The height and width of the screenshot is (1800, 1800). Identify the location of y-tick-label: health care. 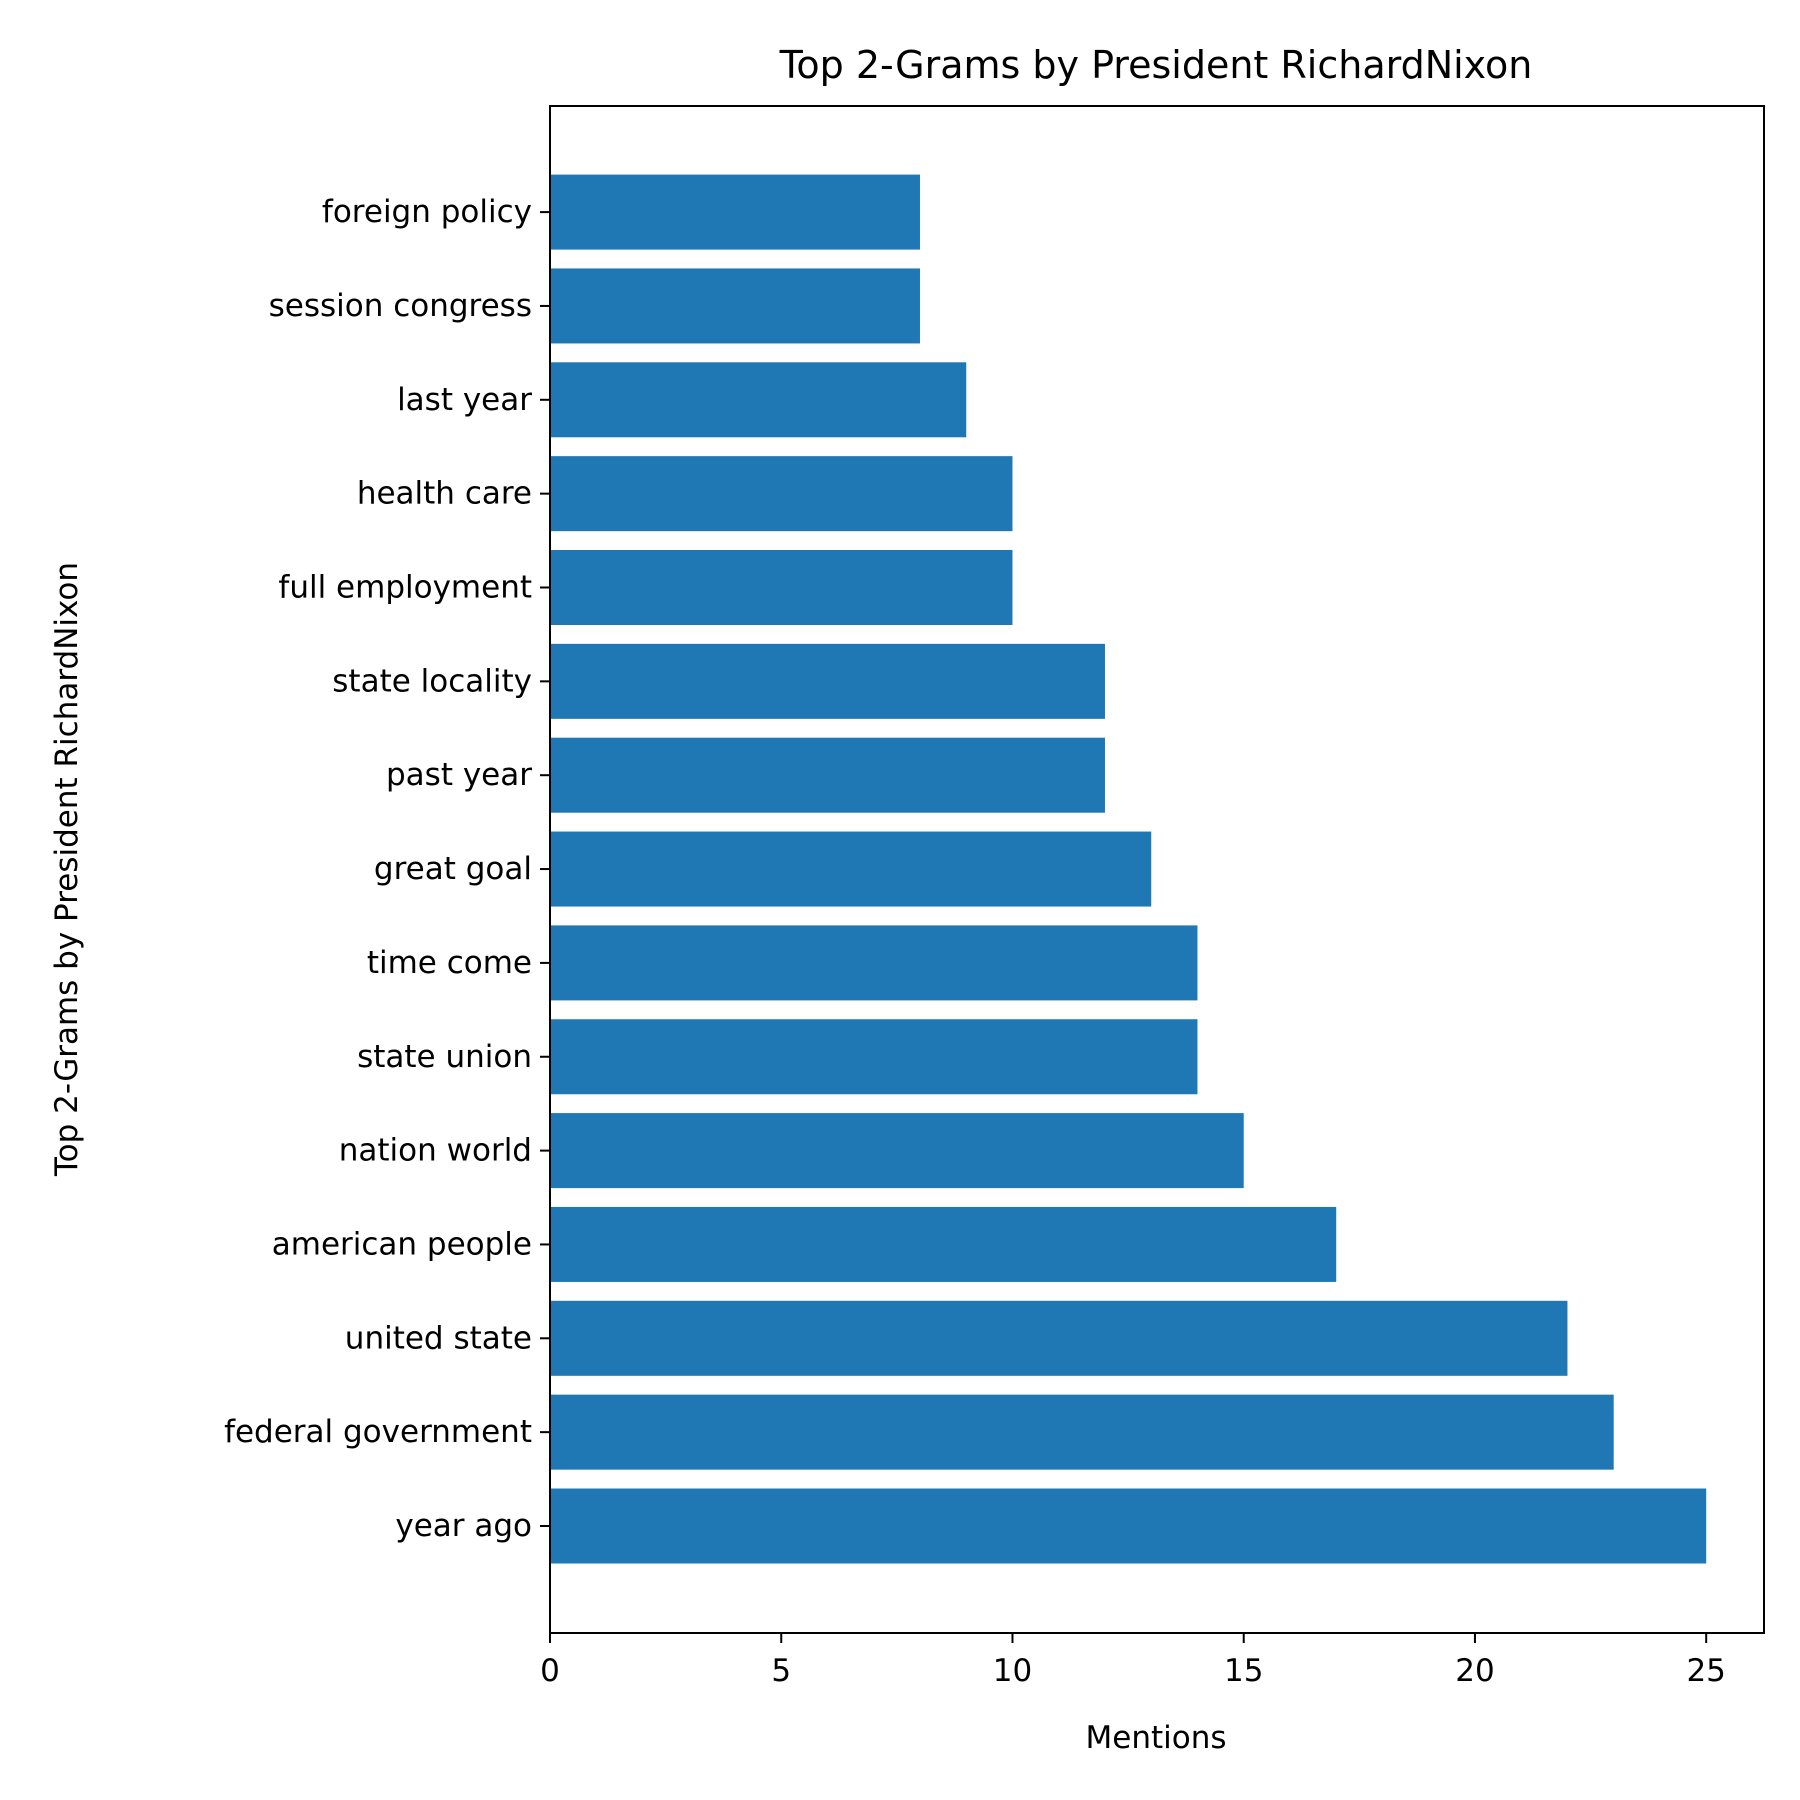
(444, 494).